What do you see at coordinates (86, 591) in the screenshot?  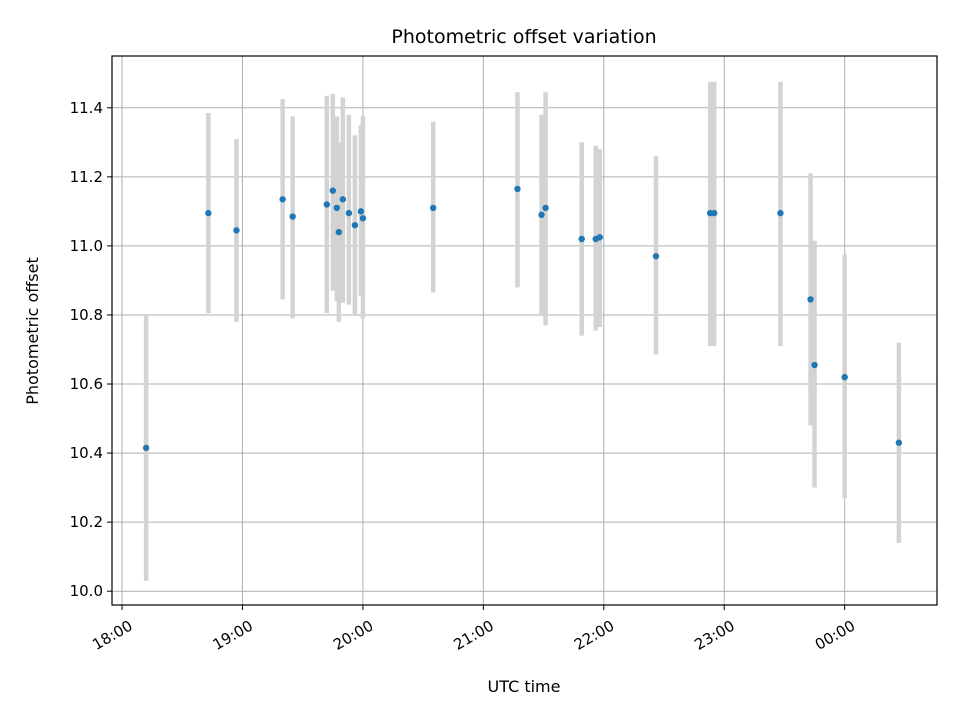 I see `y-tick-label: 10.0` at bounding box center [86, 591].